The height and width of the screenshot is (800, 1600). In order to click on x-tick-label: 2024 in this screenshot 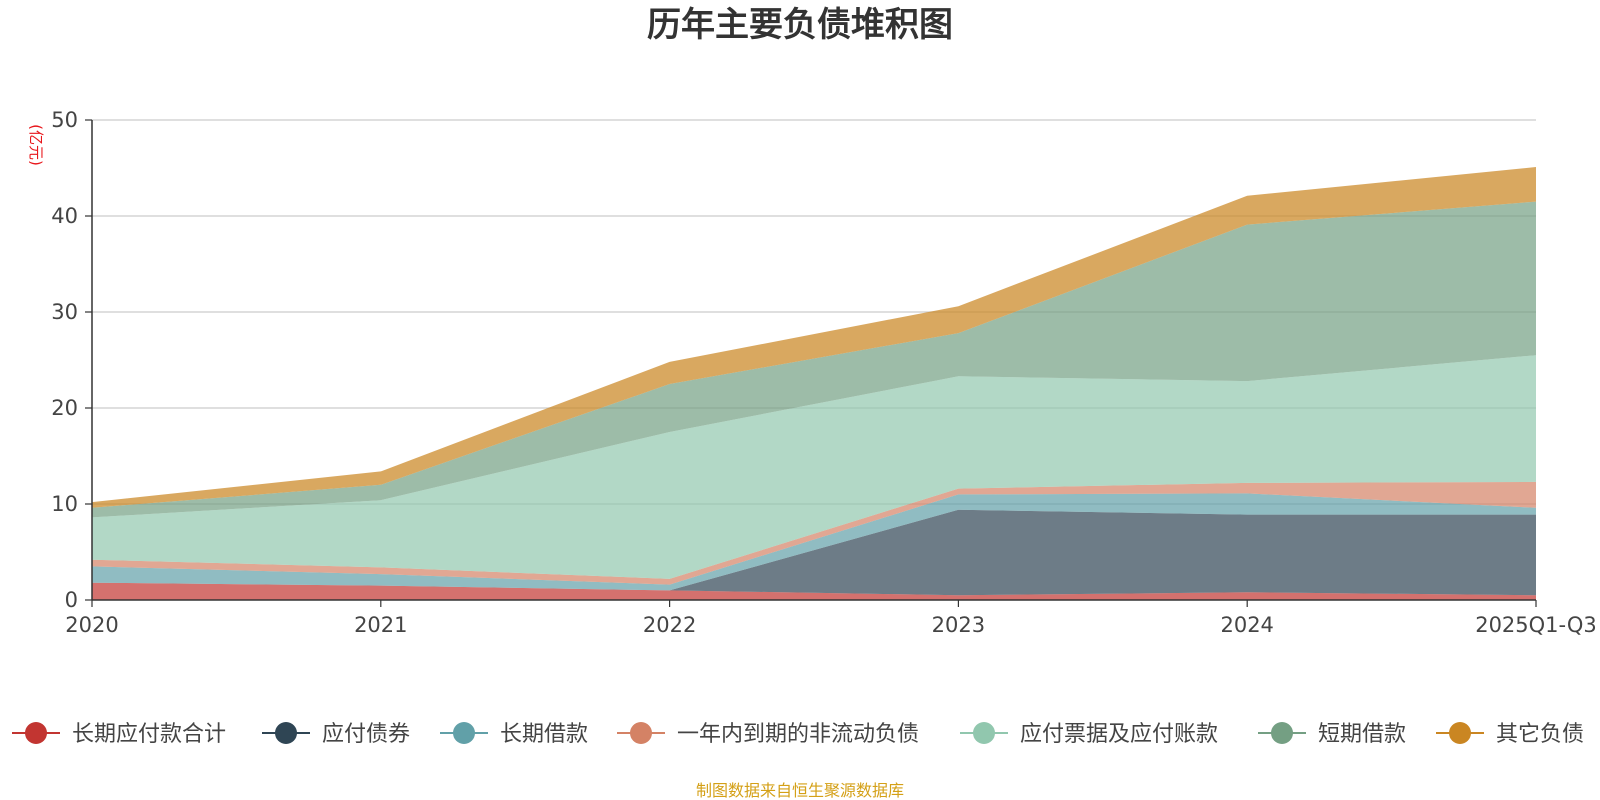, I will do `click(1246, 625)`.